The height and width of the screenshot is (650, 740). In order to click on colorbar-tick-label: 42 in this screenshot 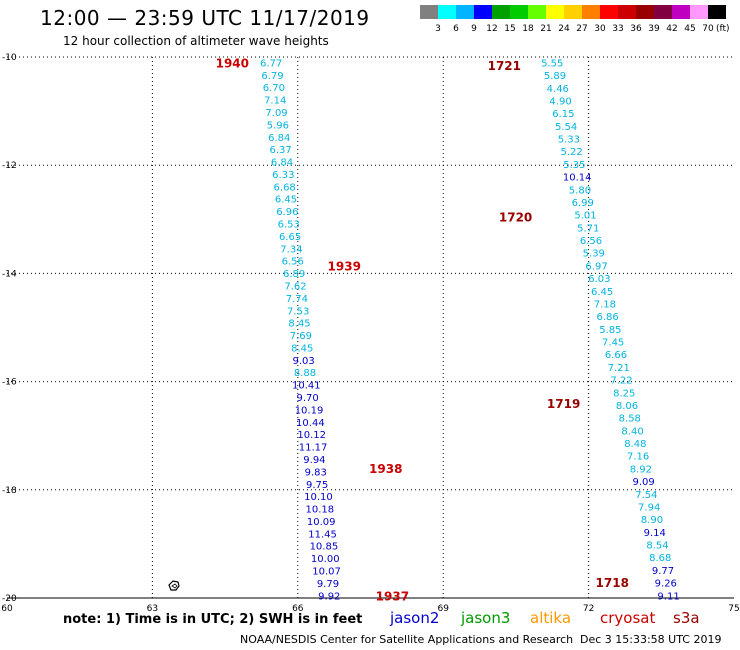, I will do `click(672, 29)`.